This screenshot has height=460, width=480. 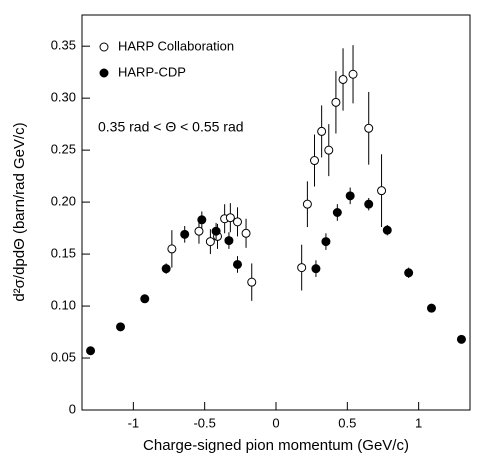 I want to click on x-tick-label: -0.5, so click(x=204, y=422).